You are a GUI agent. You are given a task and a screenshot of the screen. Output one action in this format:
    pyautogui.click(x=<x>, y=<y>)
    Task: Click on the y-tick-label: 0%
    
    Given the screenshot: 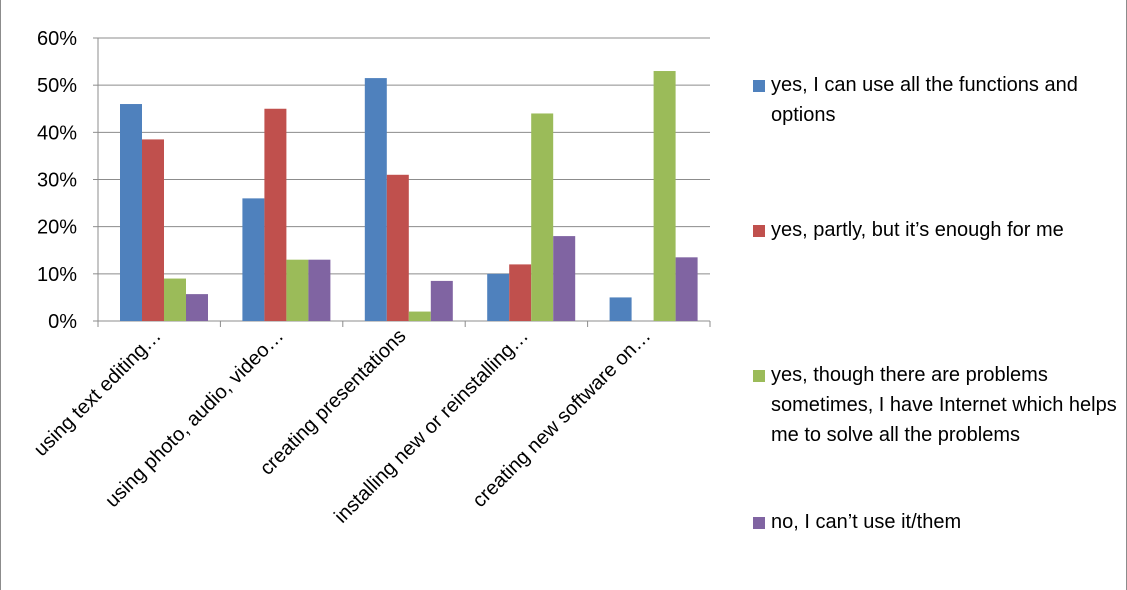 What is the action you would take?
    pyautogui.click(x=62, y=322)
    